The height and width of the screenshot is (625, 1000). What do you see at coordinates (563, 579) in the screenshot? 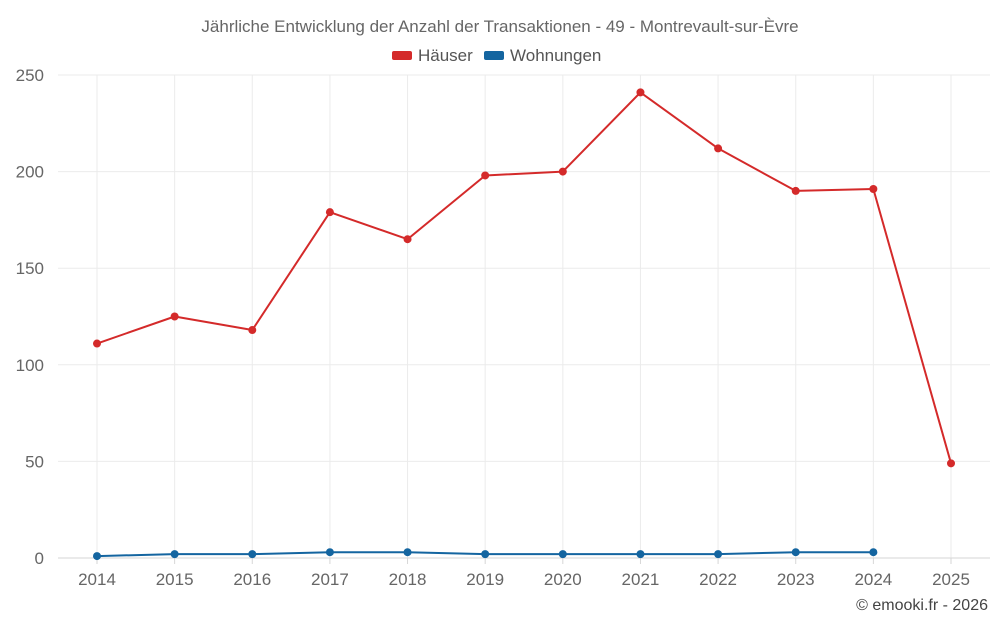
I see `x-tick-label: 2020` at bounding box center [563, 579].